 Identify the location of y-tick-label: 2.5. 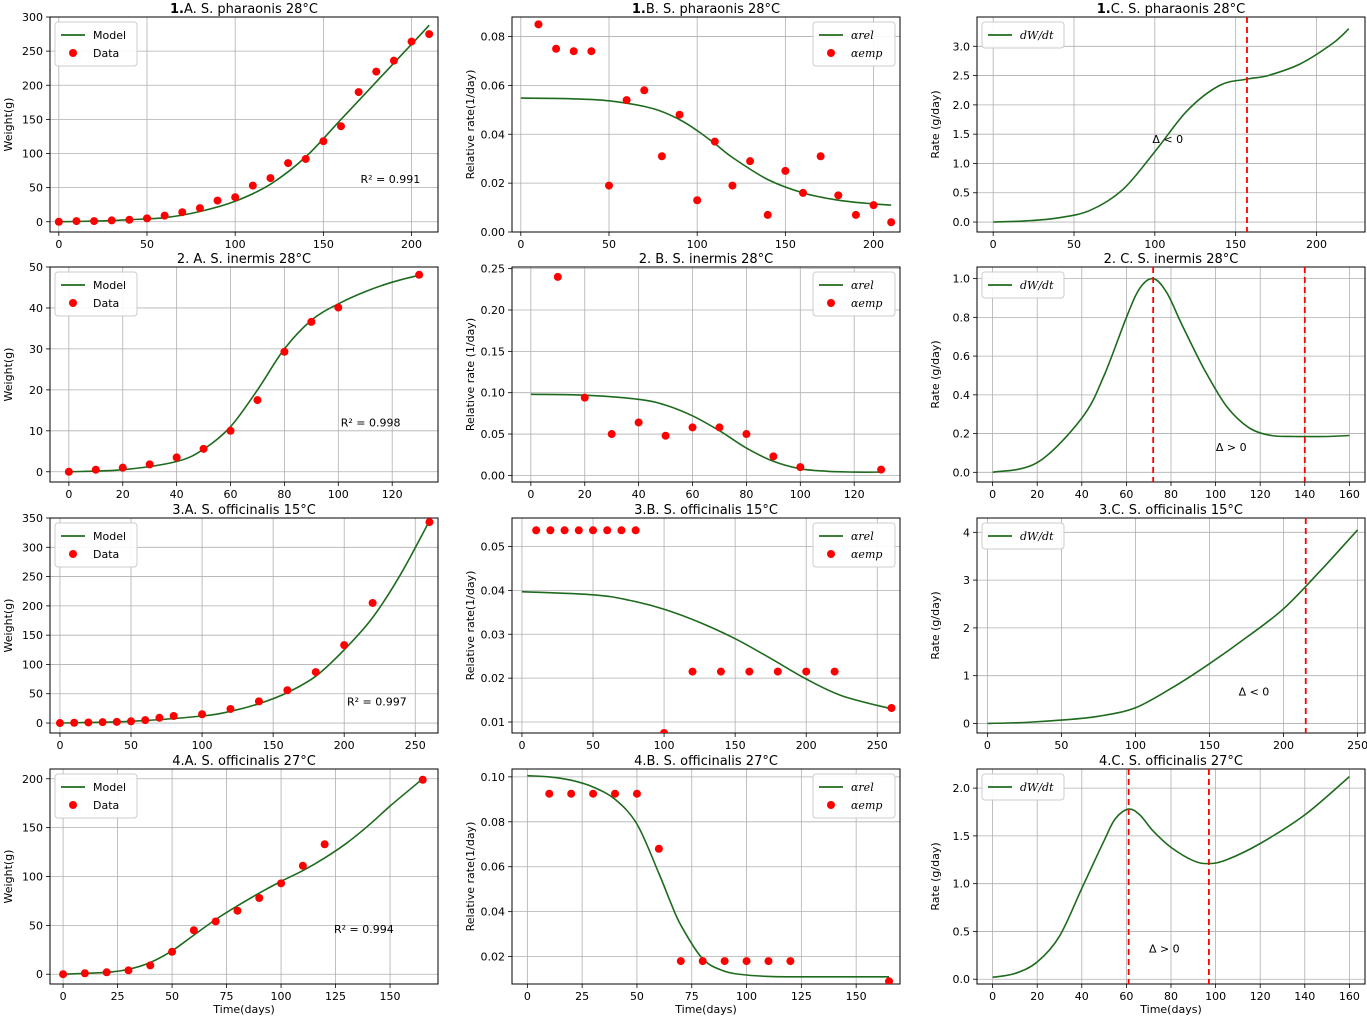
(962, 76).